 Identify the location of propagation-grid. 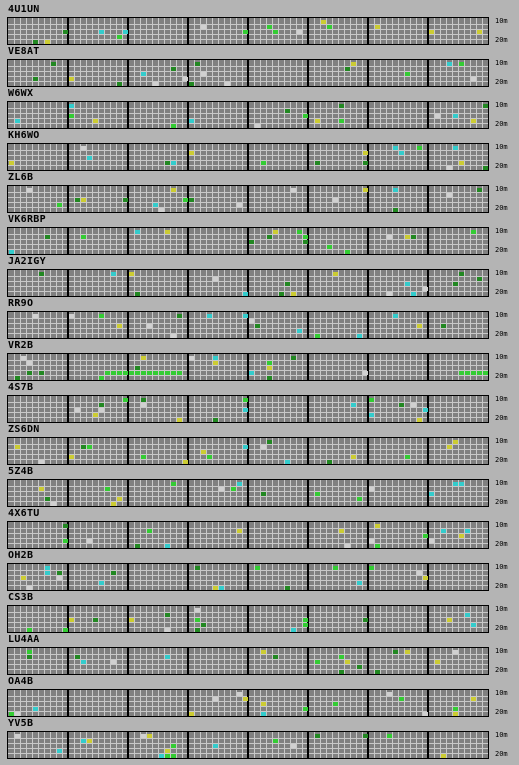
(248, 241).